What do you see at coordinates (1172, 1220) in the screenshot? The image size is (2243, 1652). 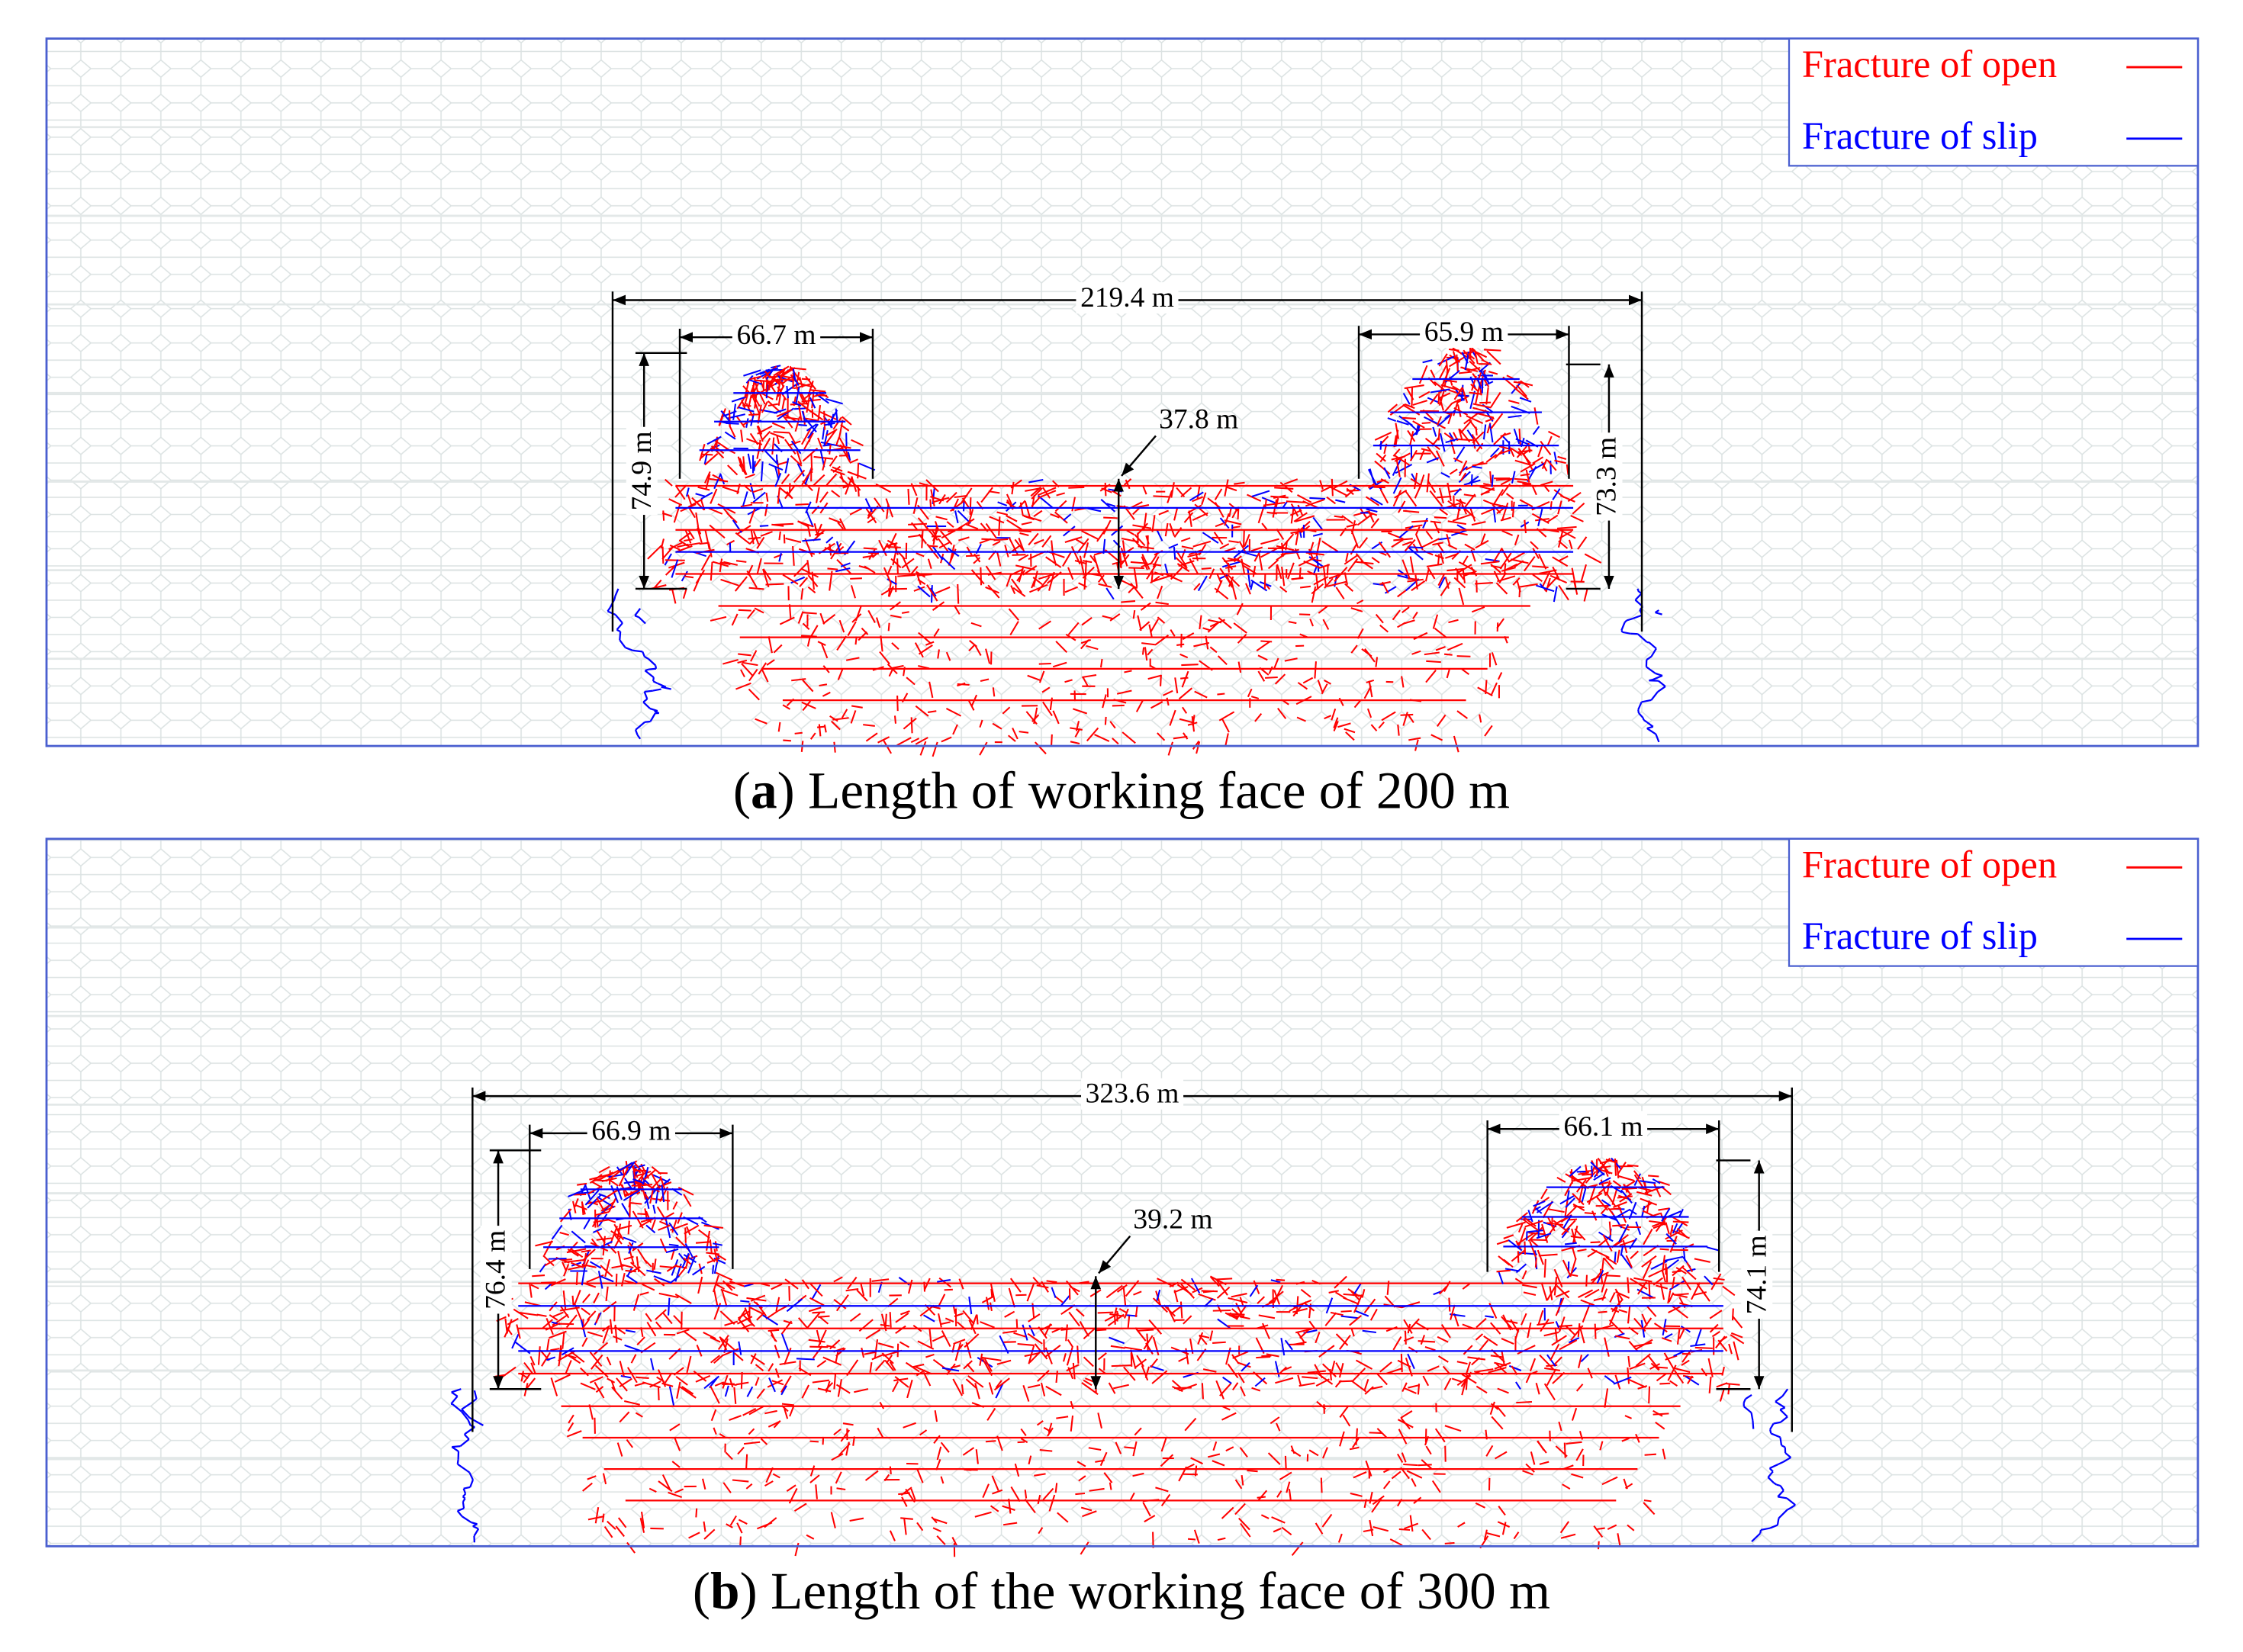 I see `dimension-label: 39.2 m` at bounding box center [1172, 1220].